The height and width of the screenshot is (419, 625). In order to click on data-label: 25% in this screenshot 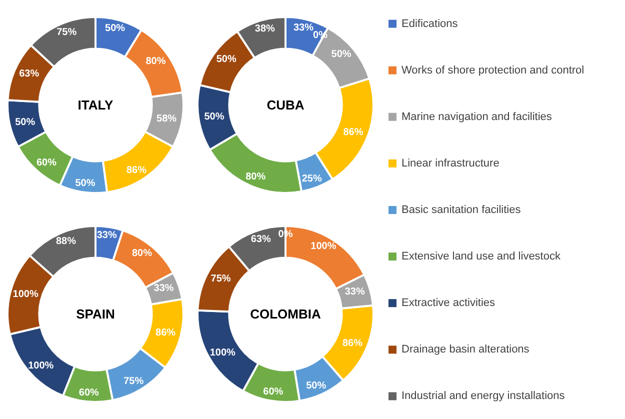, I will do `click(312, 178)`.